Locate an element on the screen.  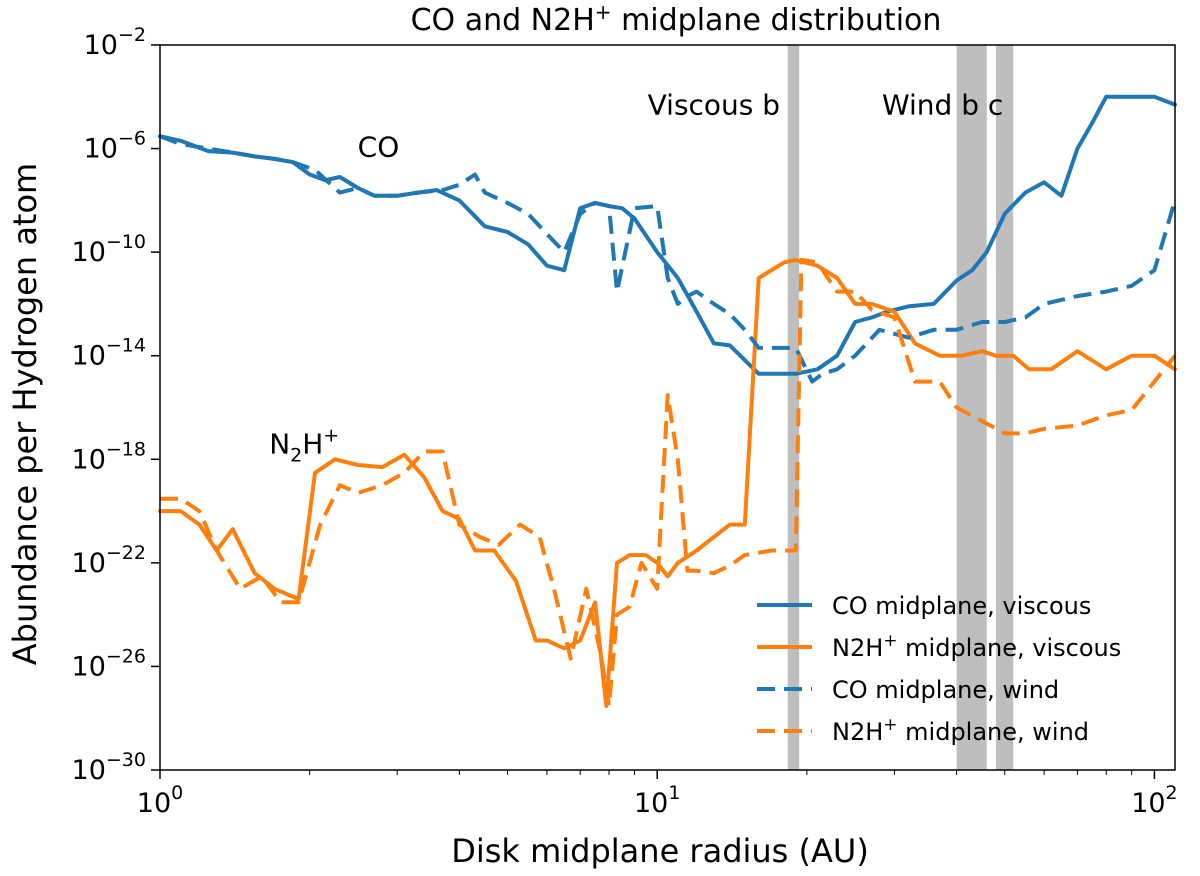
x-tick-label-2: 10¹ is located at coordinates (657, 800).